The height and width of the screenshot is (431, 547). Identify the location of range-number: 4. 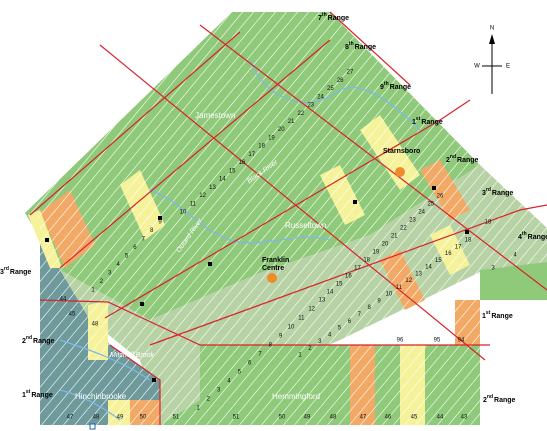
(520, 237).